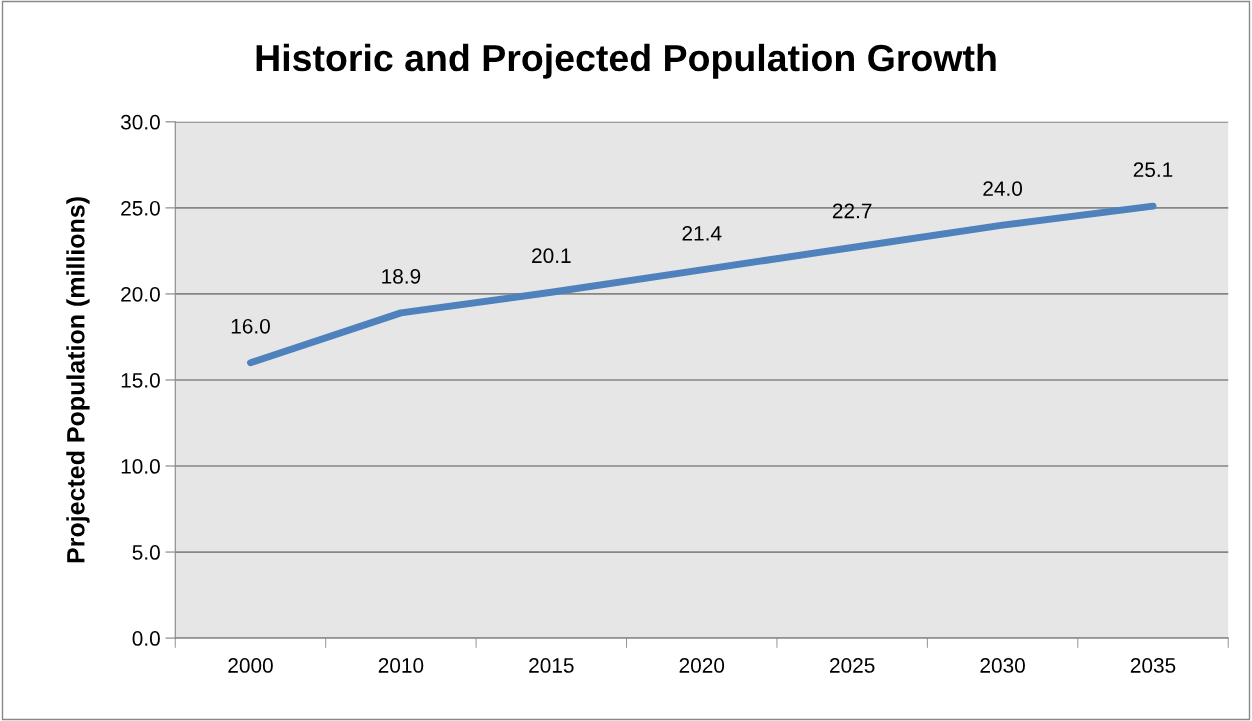 This screenshot has width=1252, height=721. Describe the element at coordinates (401, 276) in the screenshot. I see `data-label: 18.9` at that location.